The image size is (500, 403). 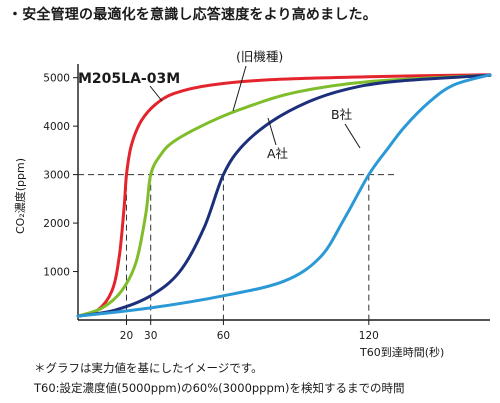 I want to click on x-tick-label-120: 120, so click(x=369, y=336).